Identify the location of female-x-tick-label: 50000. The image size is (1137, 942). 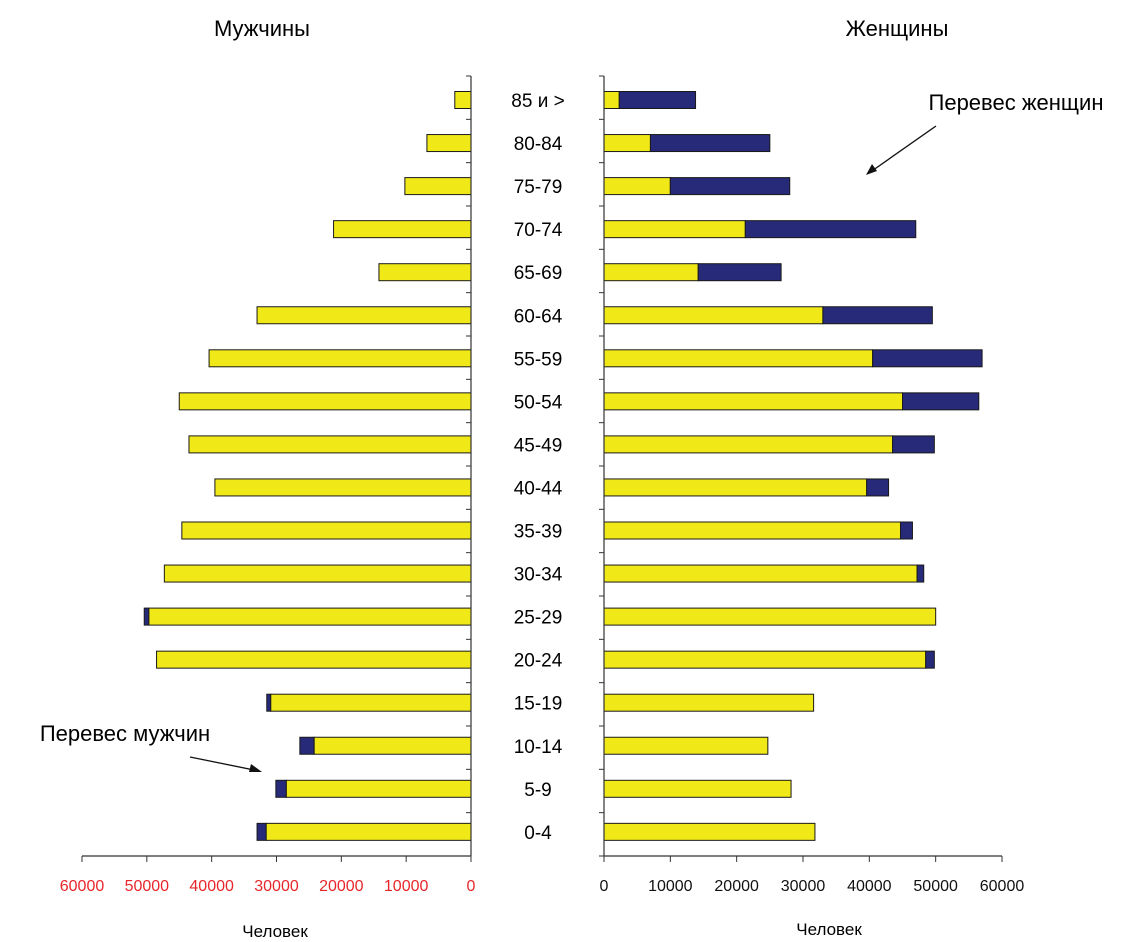
(935, 886).